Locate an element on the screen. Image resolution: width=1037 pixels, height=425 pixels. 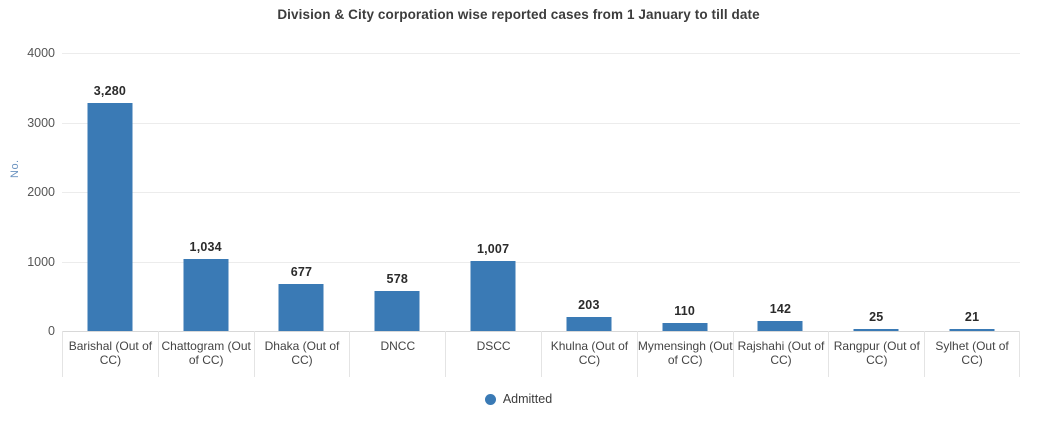
x-axis-category: Chattogram (Out of CC) is located at coordinates (205, 354).